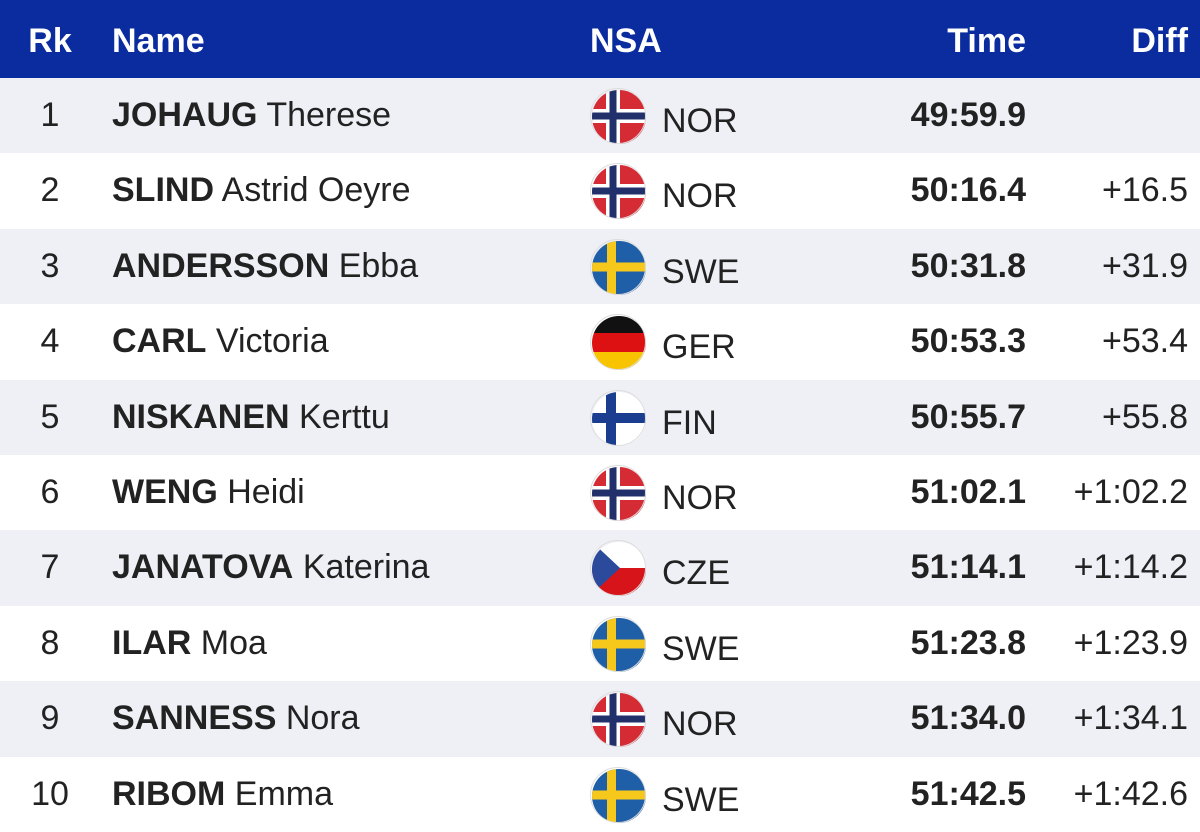 The image size is (1200, 832). Describe the element at coordinates (50, 793) in the screenshot. I see `rank: 10` at that location.